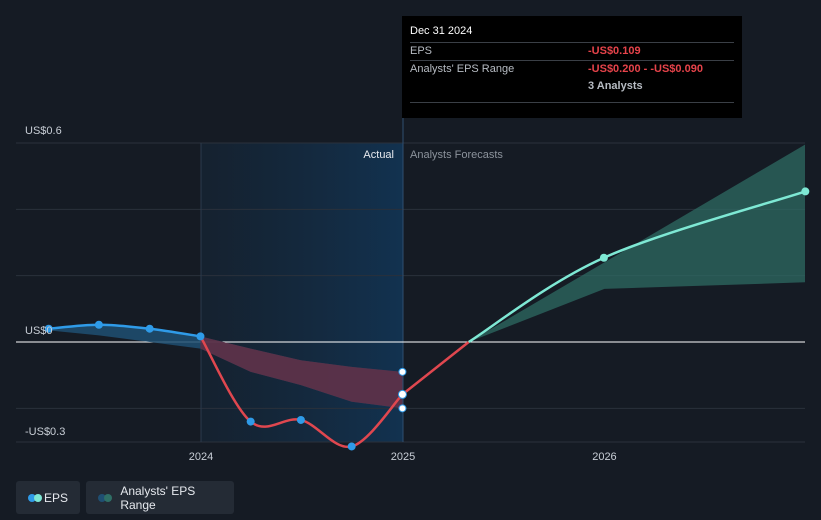 The image size is (821, 520). I want to click on y-tick-label: US$0.6, so click(43, 131).